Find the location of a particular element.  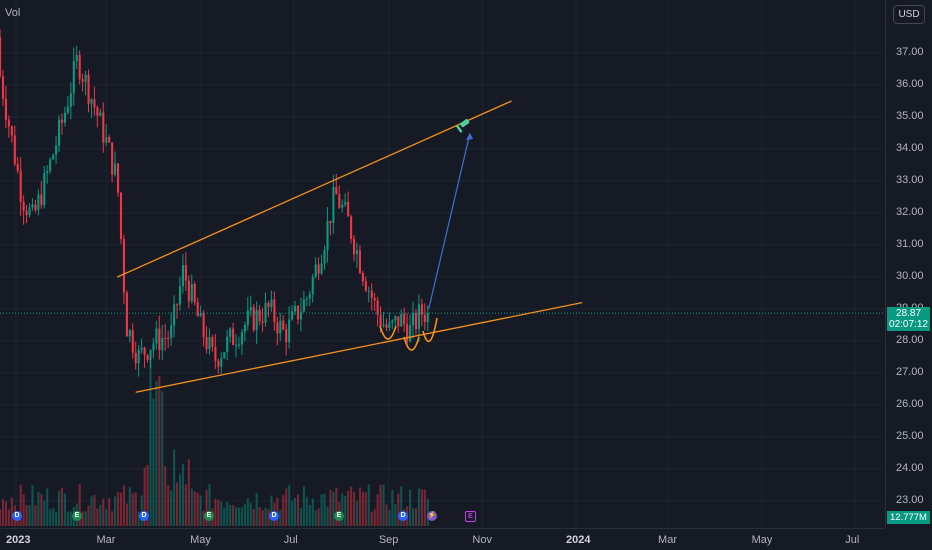

currency-button: USD is located at coordinates (909, 14).